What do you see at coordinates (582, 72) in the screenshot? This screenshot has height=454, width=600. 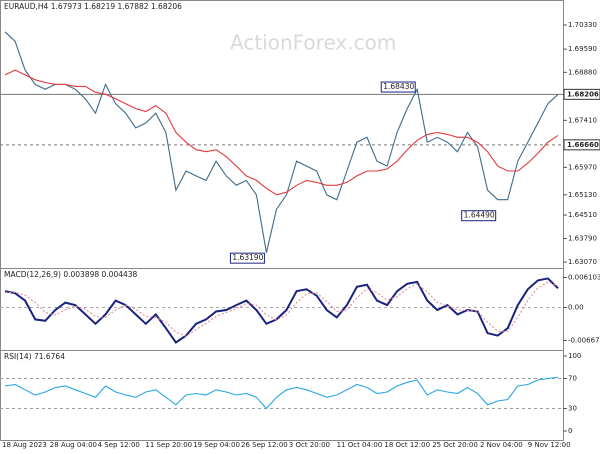 I see `y-tick-label: 1.68880` at bounding box center [582, 72].